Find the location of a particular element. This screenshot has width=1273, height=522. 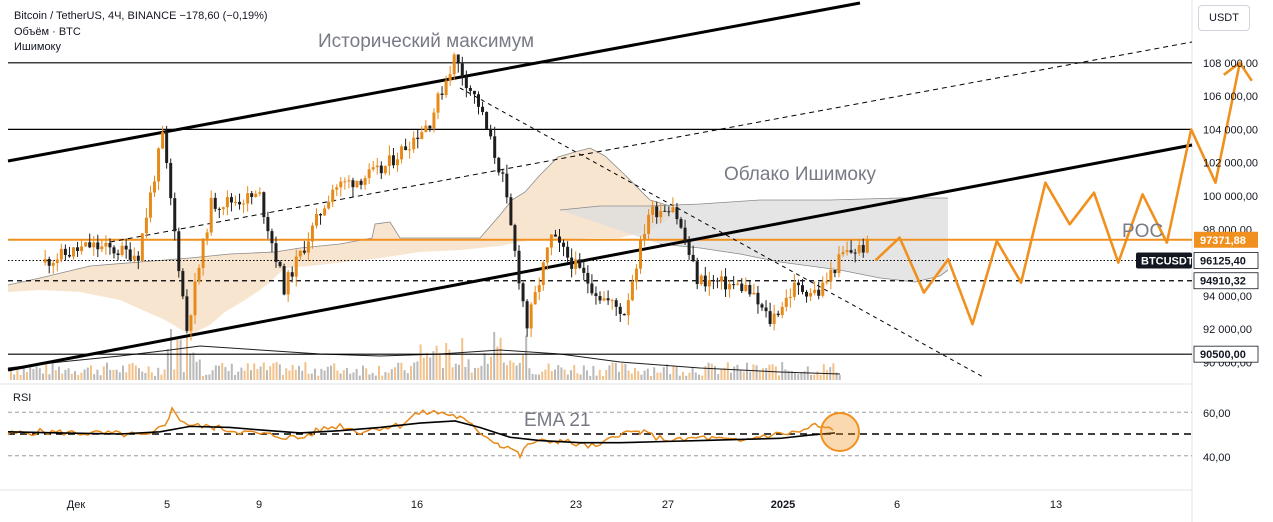

time-tick-label: 23 is located at coordinates (576, 505).